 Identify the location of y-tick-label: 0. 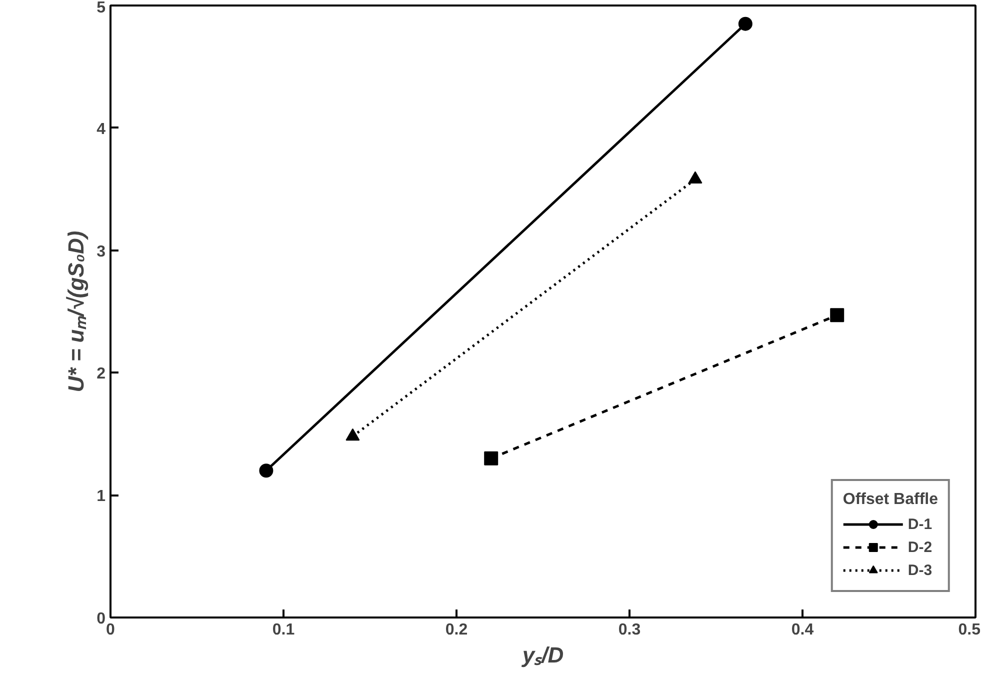
(101, 619).